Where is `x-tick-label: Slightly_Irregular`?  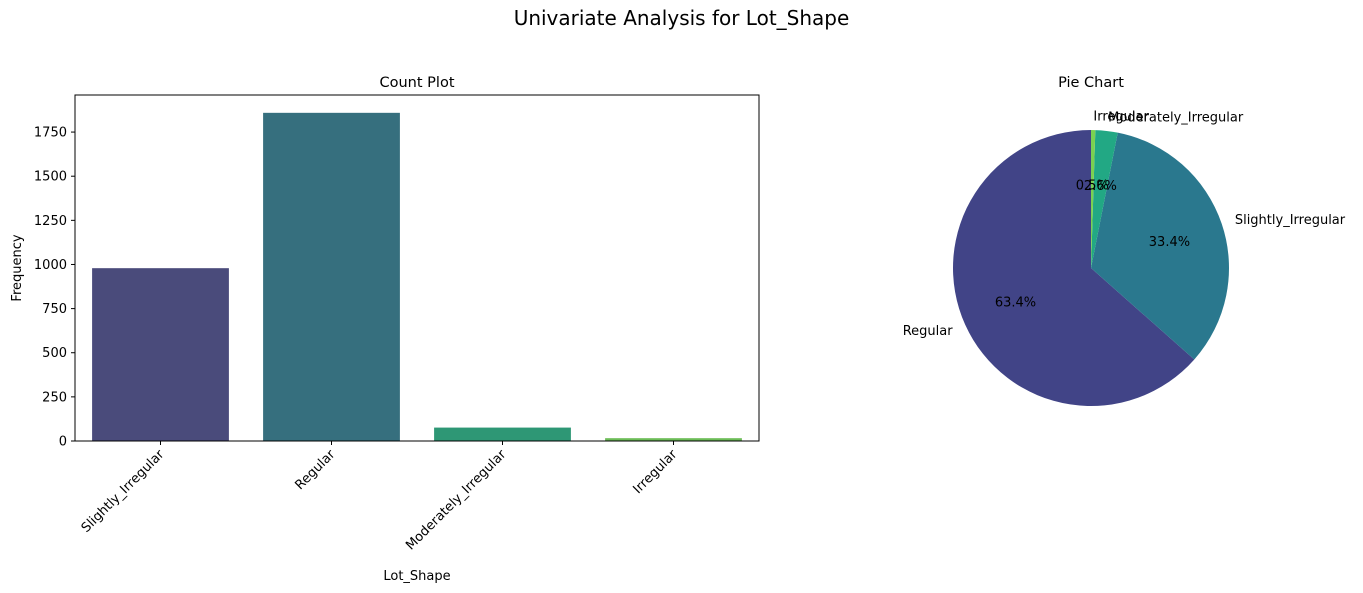
x-tick-label: Slightly_Irregular is located at coordinates (123, 491).